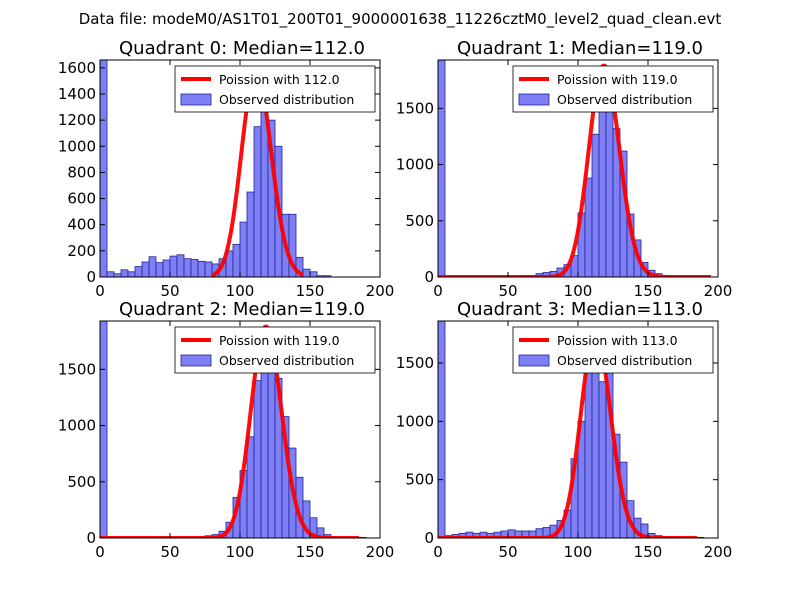  Describe the element at coordinates (580, 48) in the screenshot. I see `panel-title: Quadrant 1: Median=119.0` at that location.